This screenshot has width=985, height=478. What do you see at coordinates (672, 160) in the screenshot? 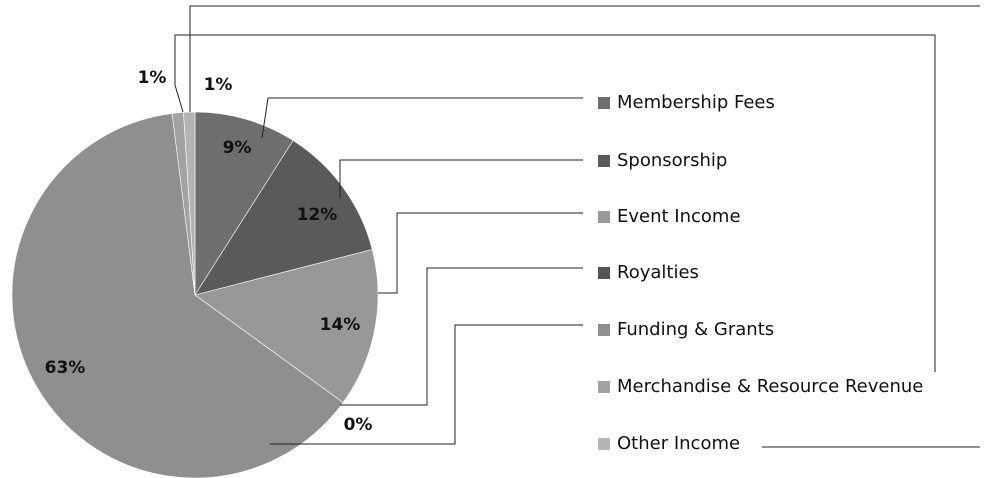
I see `legend-label: Sponsorship` at bounding box center [672, 160].